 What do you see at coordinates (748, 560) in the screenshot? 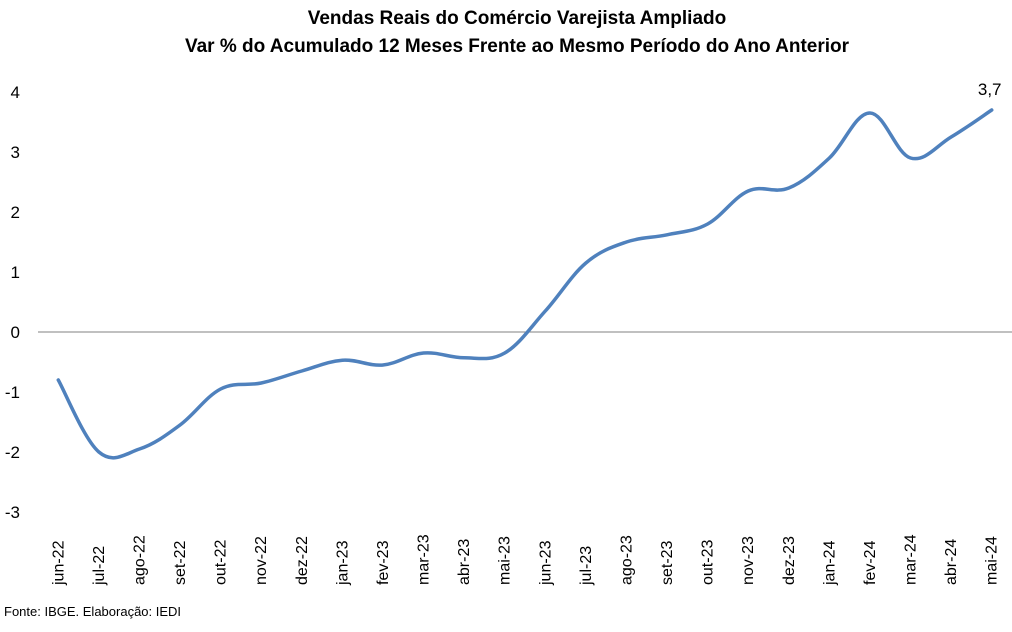
I see `x-tick-label: nov-23` at bounding box center [748, 560].